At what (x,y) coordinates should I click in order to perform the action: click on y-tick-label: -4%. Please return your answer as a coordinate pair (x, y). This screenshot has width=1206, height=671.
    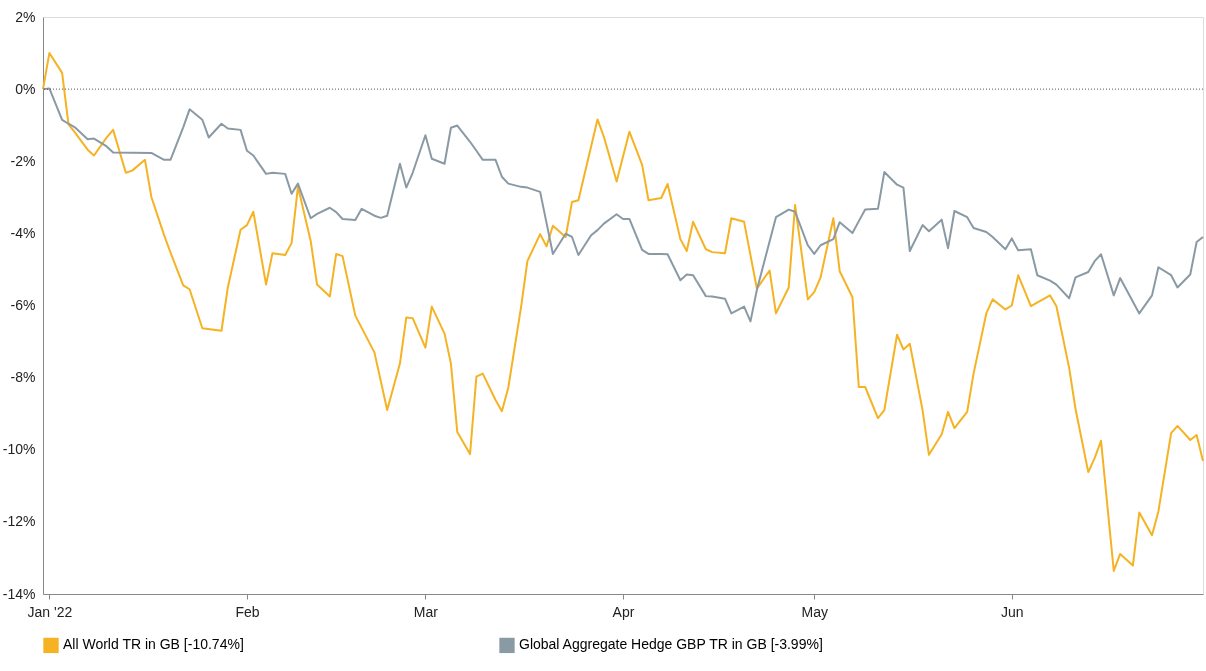
    Looking at the image, I should click on (23, 232).